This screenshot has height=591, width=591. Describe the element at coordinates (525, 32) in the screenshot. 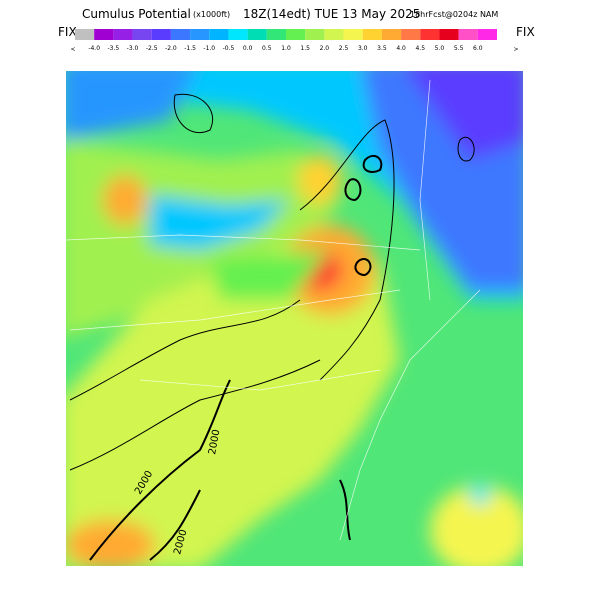

I see `right-tag: FIX` at that location.